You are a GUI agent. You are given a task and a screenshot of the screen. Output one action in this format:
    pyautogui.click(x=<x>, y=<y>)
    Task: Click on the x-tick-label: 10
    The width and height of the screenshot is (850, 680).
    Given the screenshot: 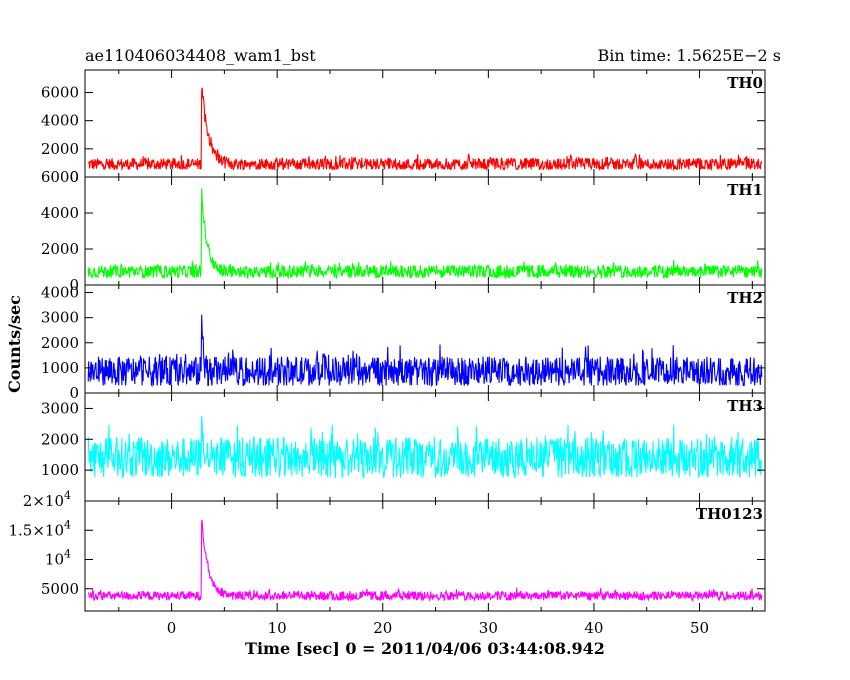 What is the action you would take?
    pyautogui.click(x=277, y=628)
    